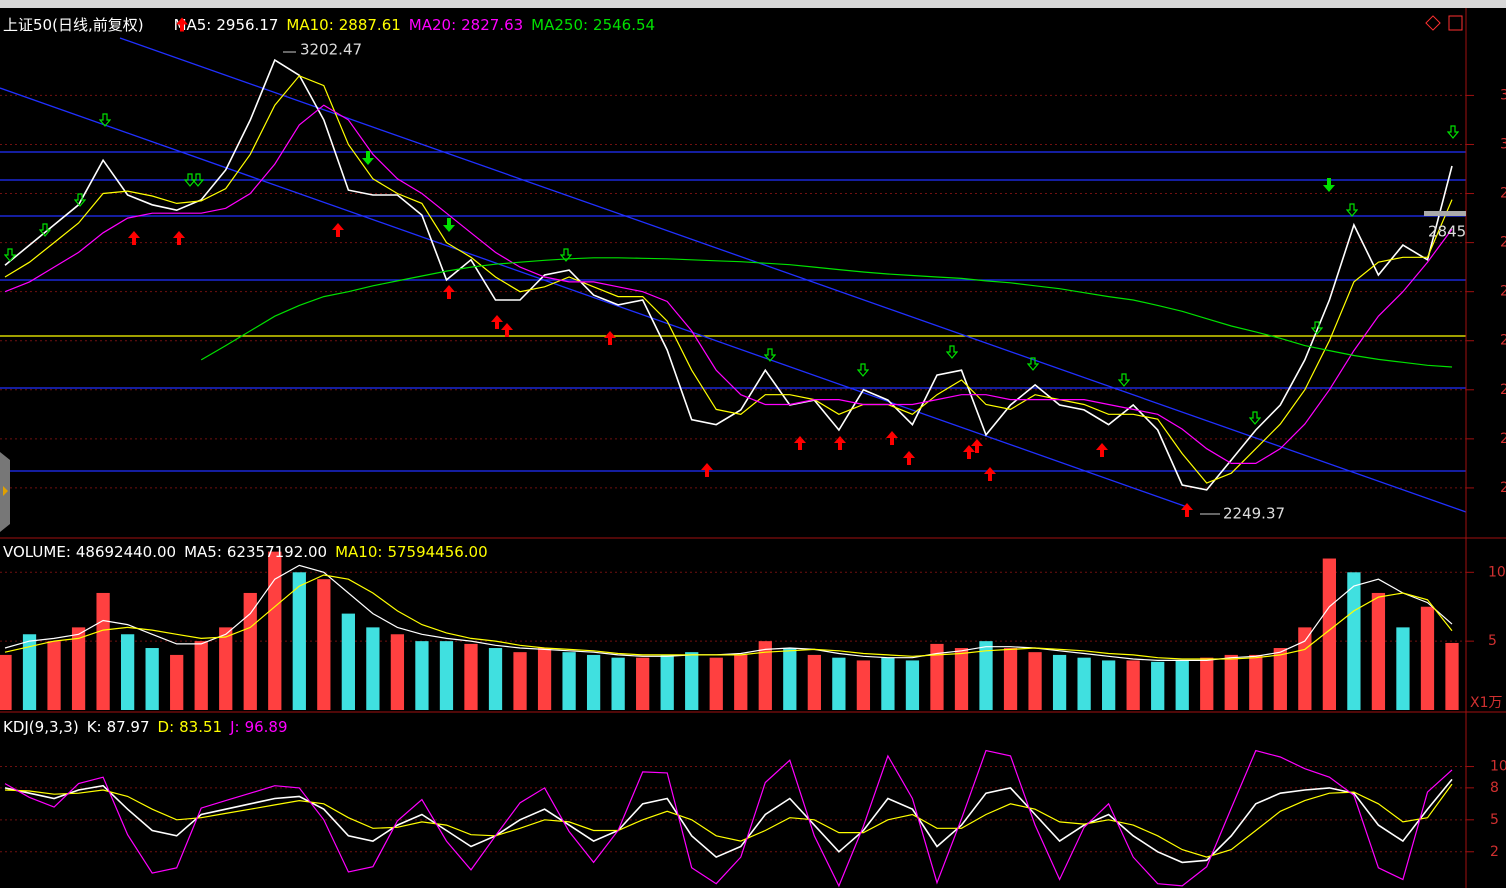  What do you see at coordinates (5, 491) in the screenshot?
I see `side-tab-arrow` at bounding box center [5, 491].